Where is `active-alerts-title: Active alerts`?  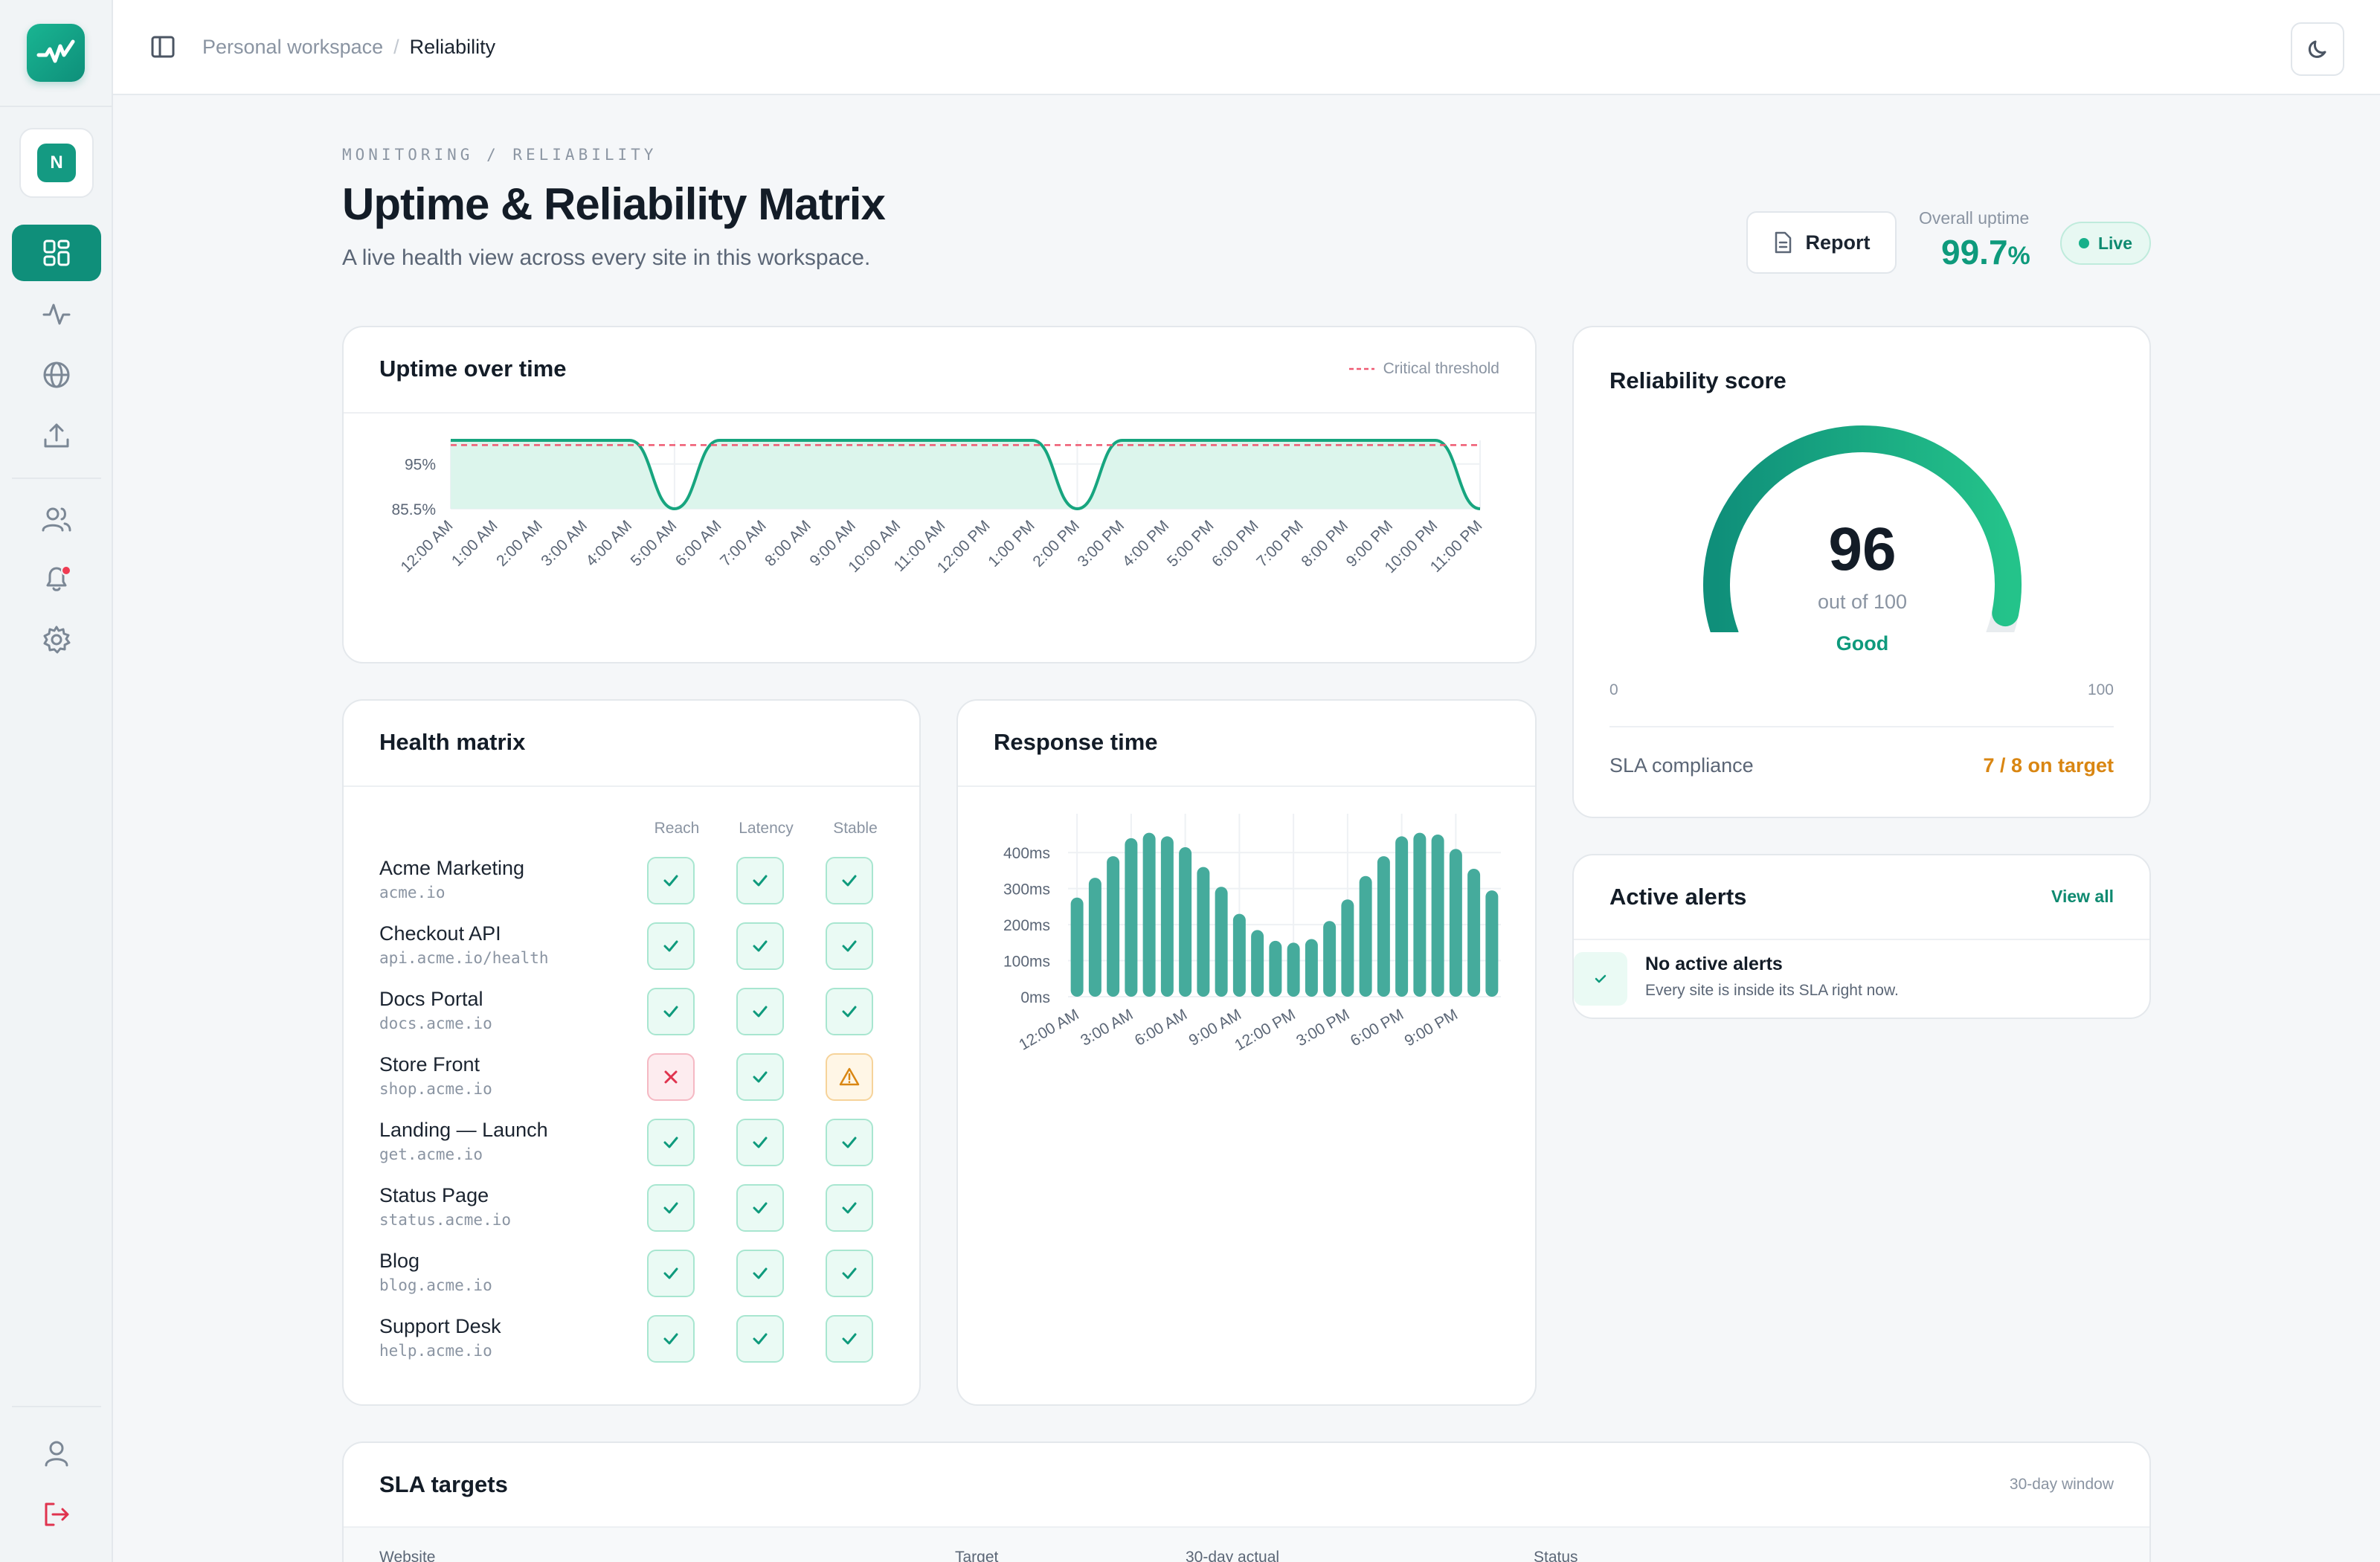 active-alerts-title: Active alerts is located at coordinates (1678, 897).